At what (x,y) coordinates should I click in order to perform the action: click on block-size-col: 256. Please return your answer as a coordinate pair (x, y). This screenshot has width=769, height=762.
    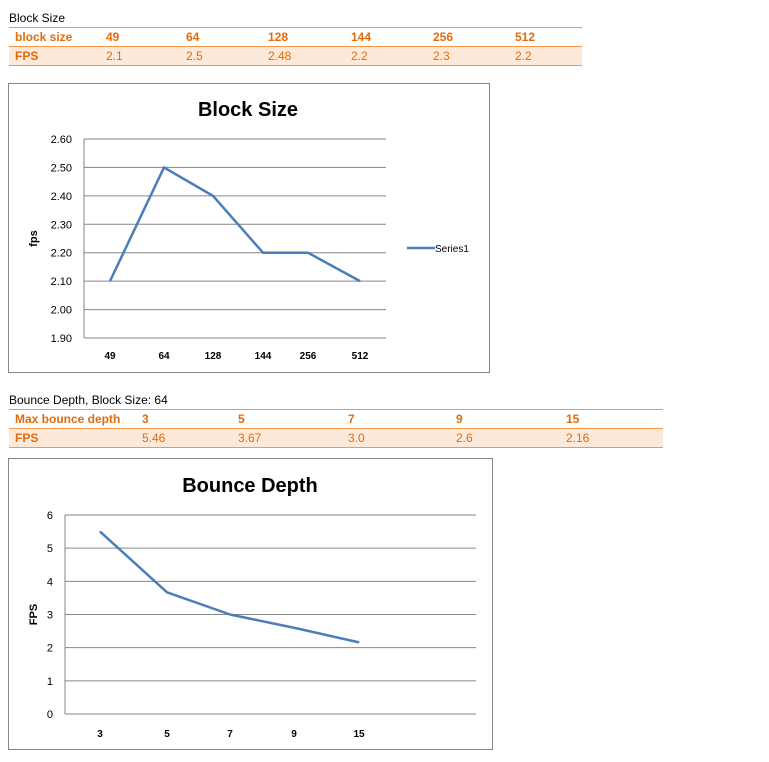
    Looking at the image, I should click on (474, 37).